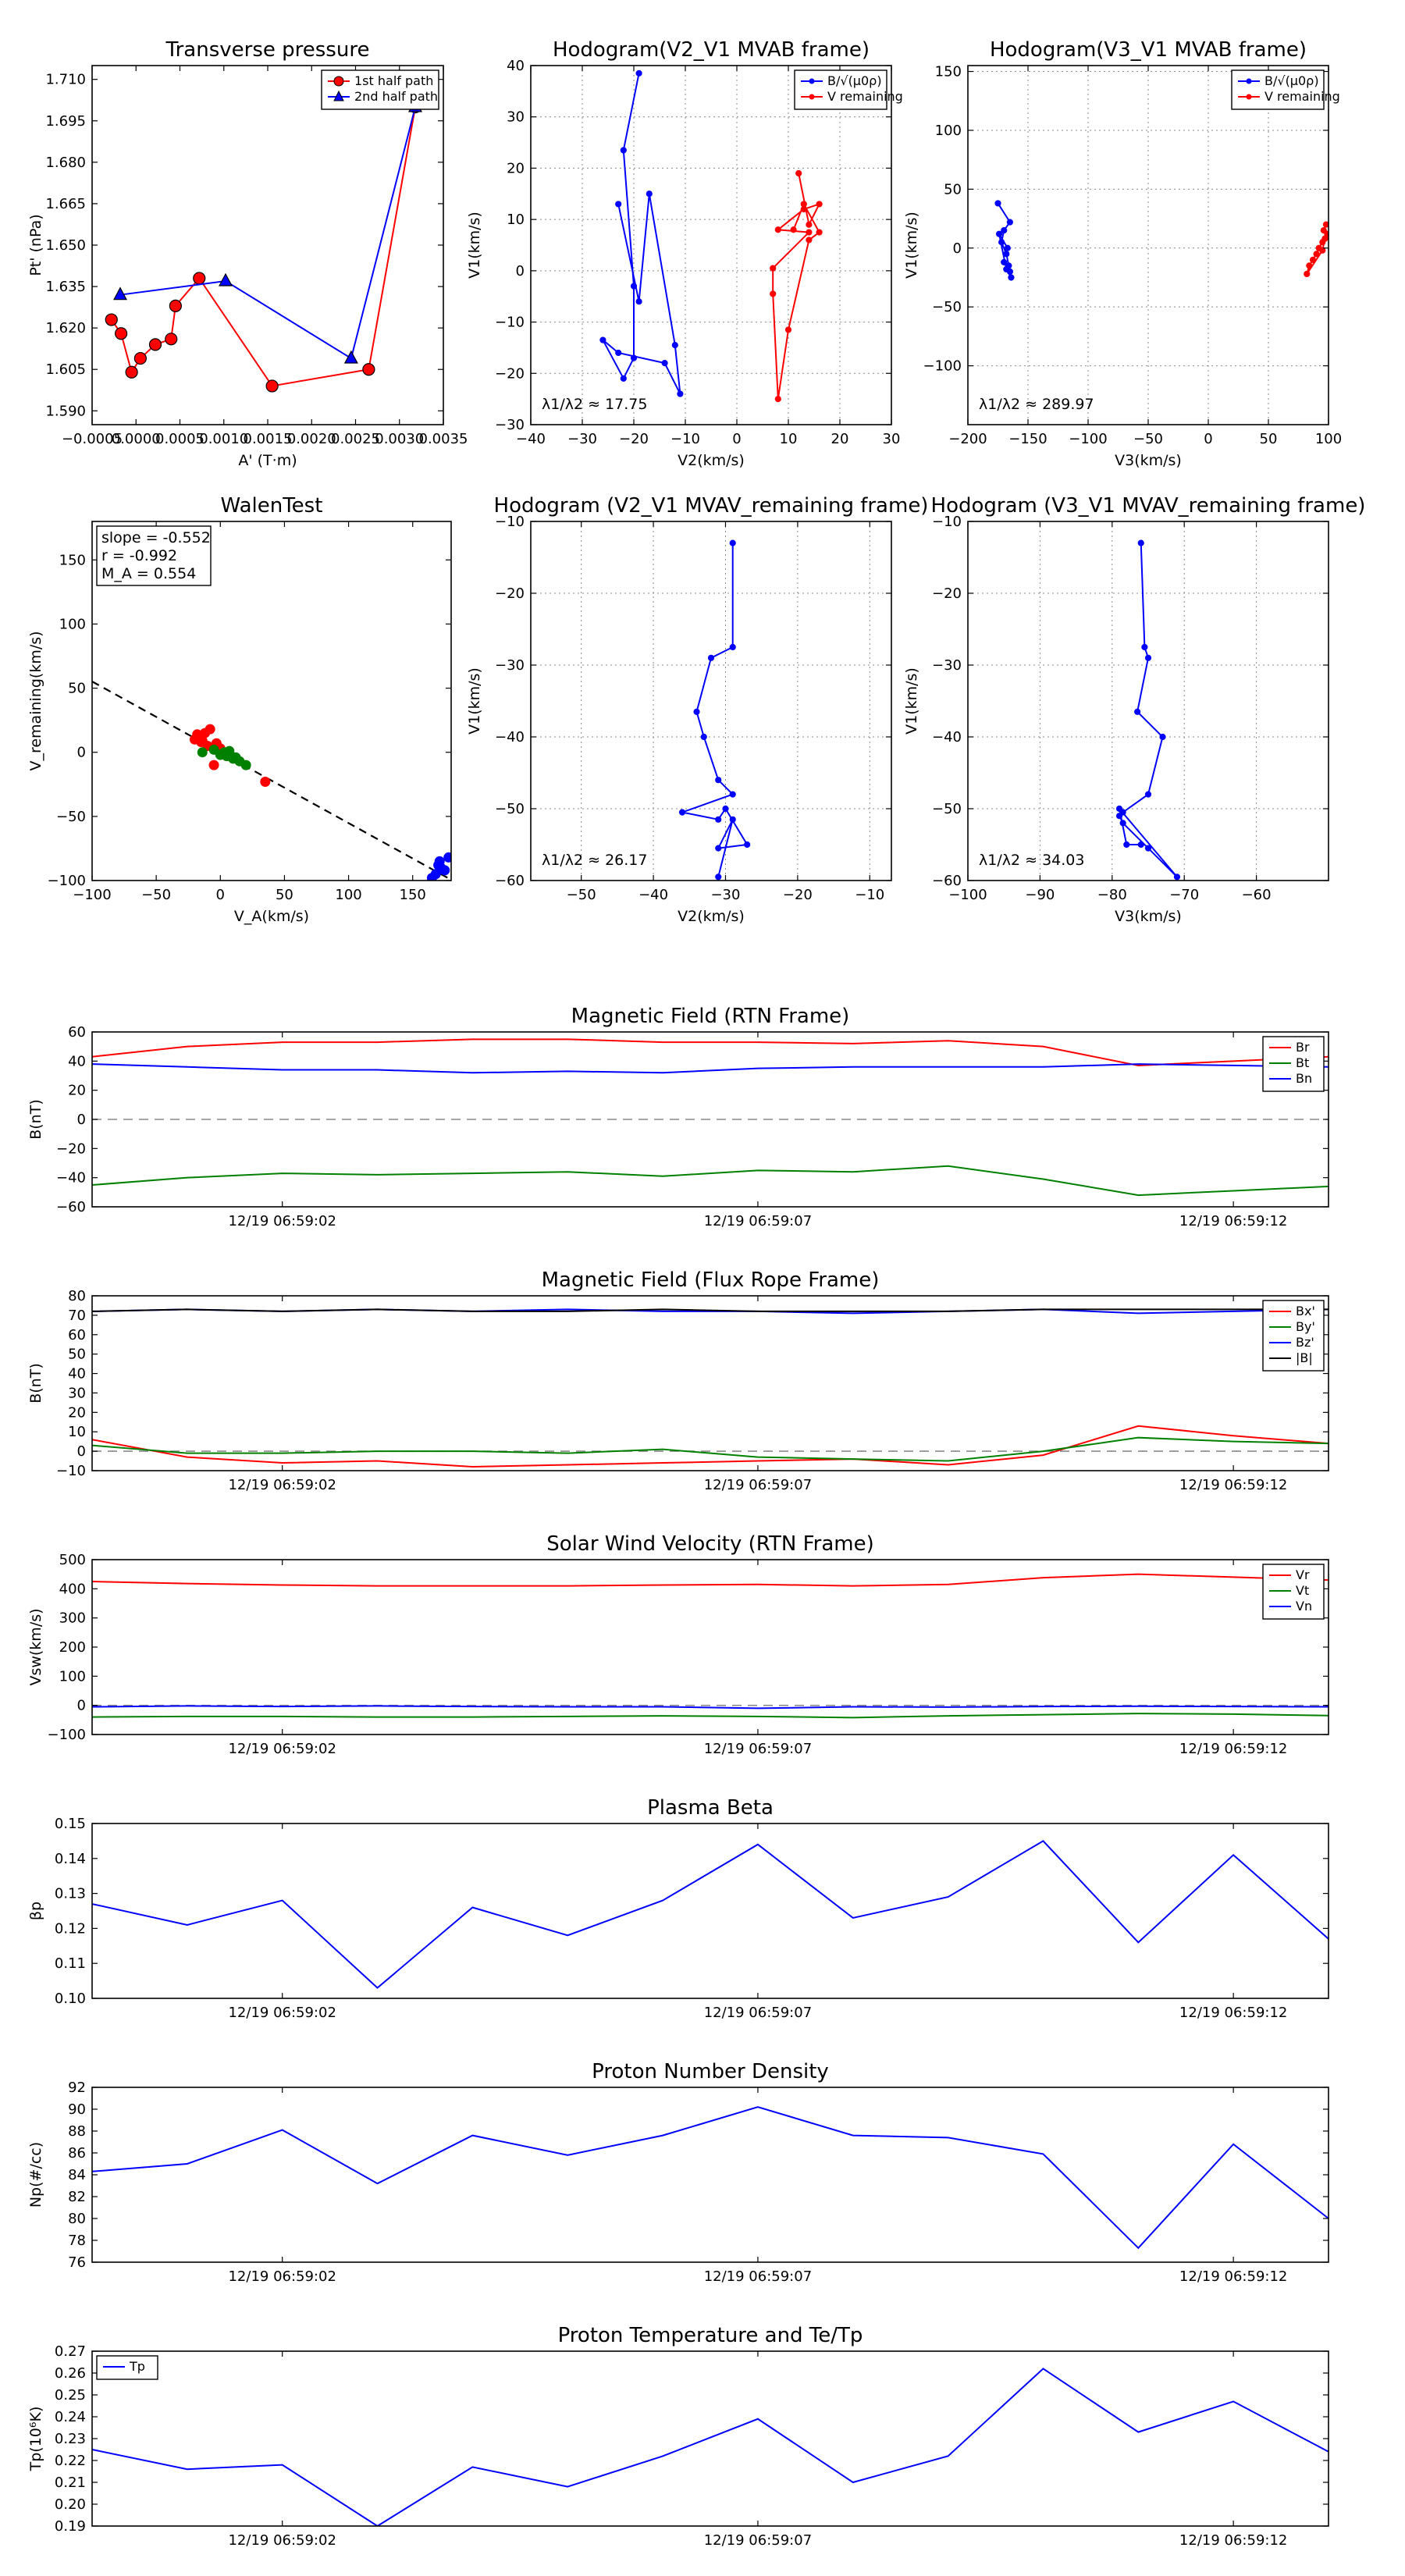 The image size is (1405, 2576). I want to click on plot-area, so click(711, 1915).